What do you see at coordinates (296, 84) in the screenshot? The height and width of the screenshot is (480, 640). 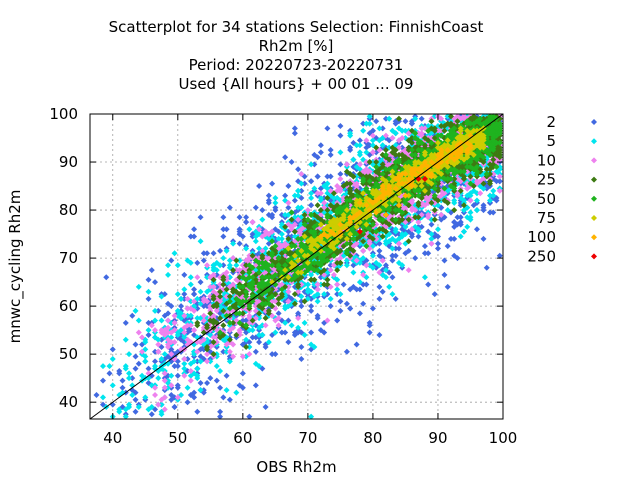 I see `title-line: Used {All hours} + 00 01 ... 09` at bounding box center [296, 84].